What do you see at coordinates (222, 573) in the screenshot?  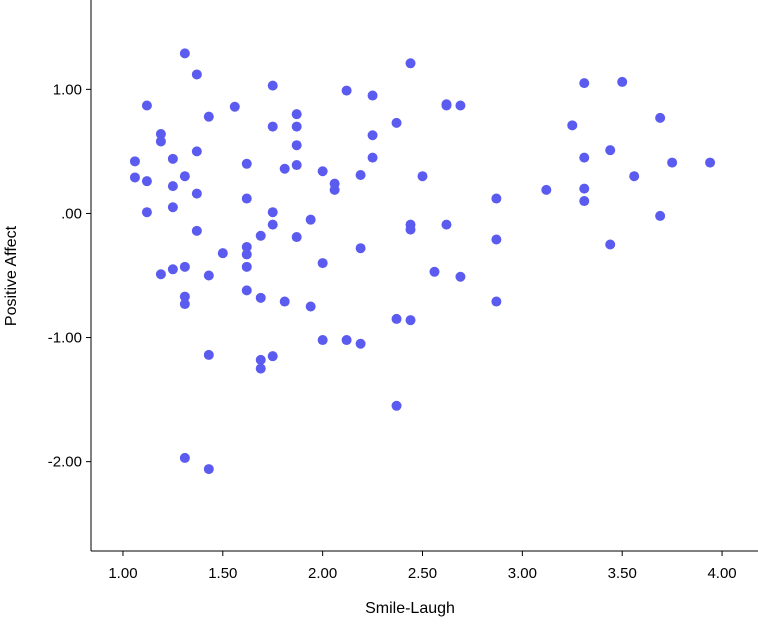 I see `x-tick-label: 1.50` at bounding box center [222, 573].